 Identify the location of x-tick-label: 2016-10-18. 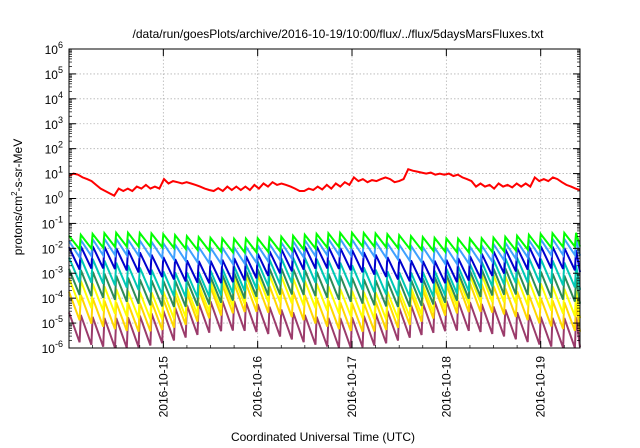
(446, 387).